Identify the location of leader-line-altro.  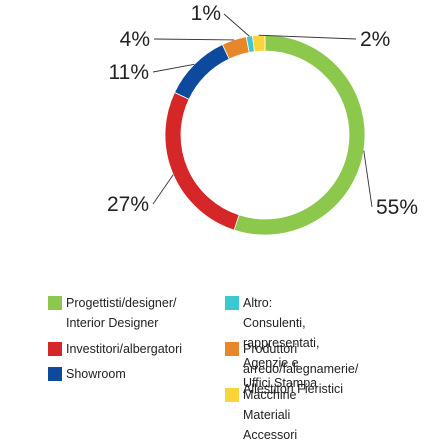
(236, 25).